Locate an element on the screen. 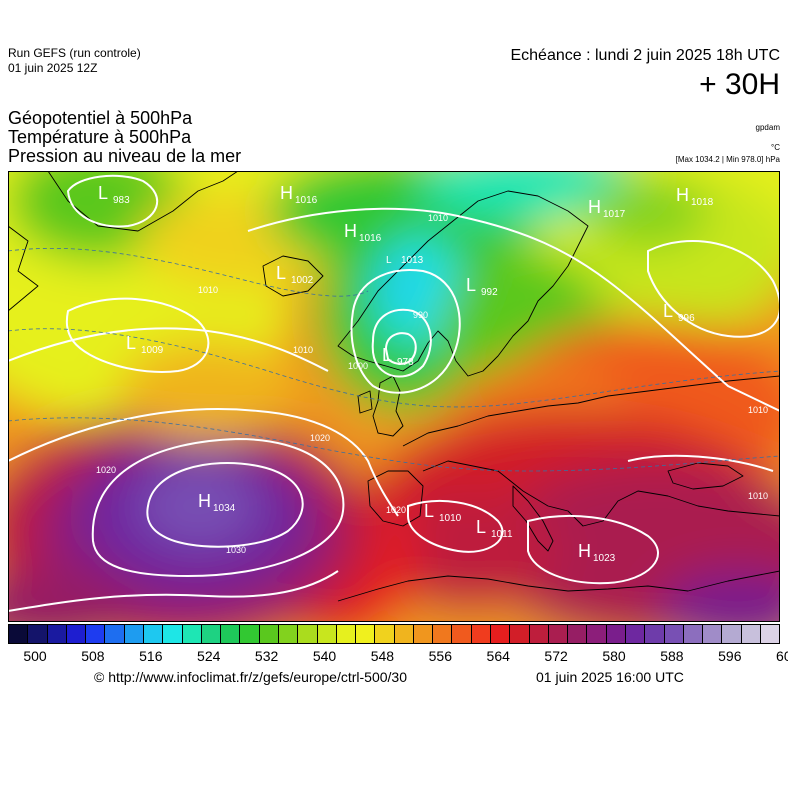  pressure-centre: L 1009 is located at coordinates (145, 344).